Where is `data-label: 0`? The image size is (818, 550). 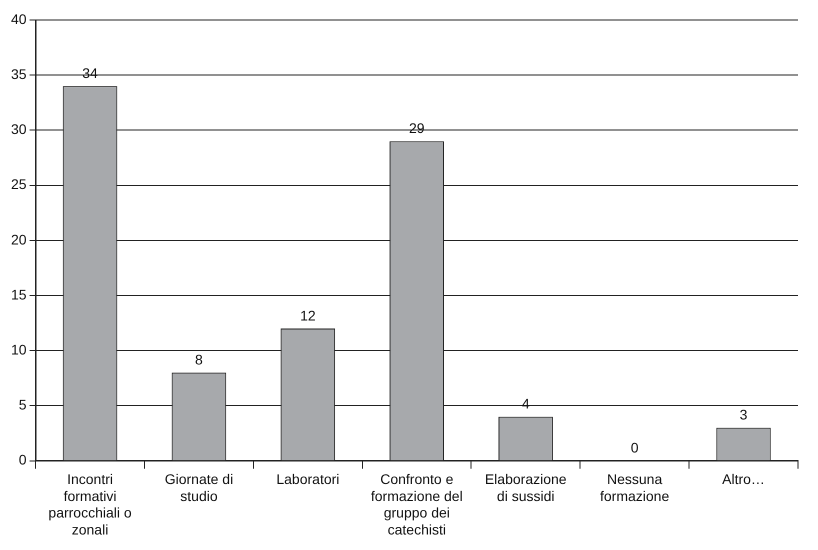
data-label: 0 is located at coordinates (634, 448).